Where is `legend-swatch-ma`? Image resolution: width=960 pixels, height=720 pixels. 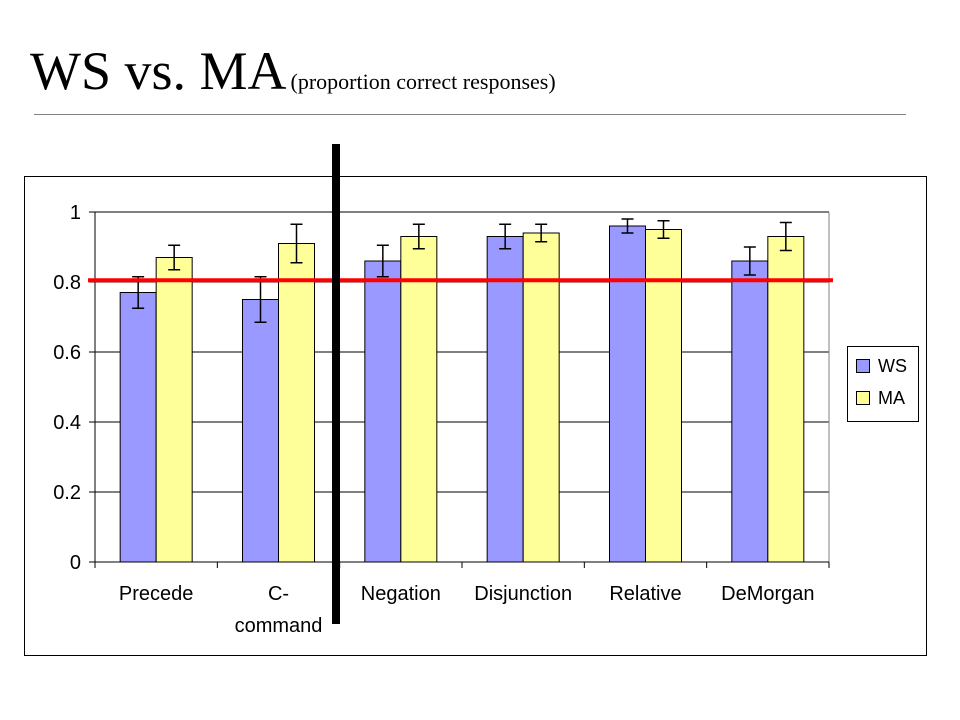
legend-swatch-ma is located at coordinates (863, 398).